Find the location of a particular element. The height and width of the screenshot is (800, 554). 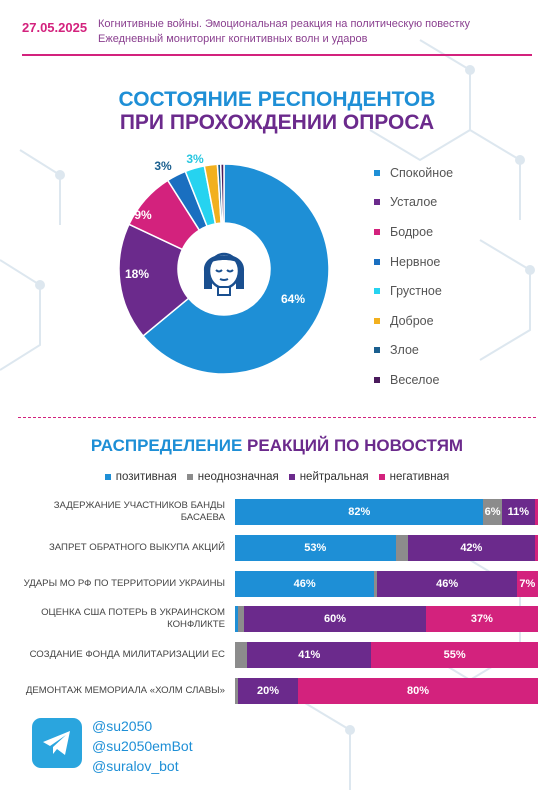

legend-label: Доброе is located at coordinates (412, 320).